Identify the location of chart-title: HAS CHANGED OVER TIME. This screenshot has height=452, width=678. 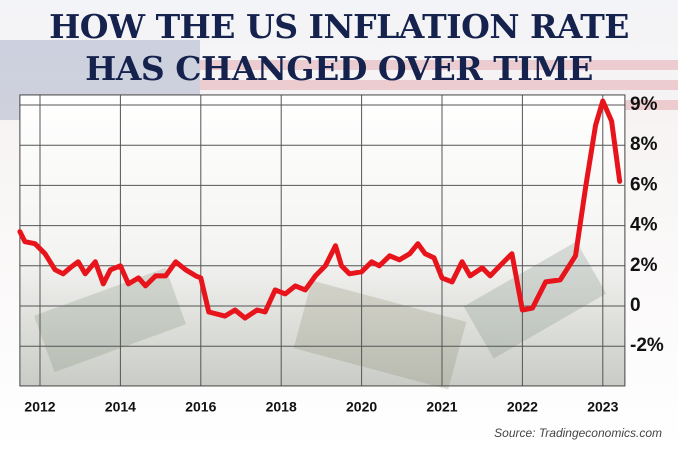
(339, 68).